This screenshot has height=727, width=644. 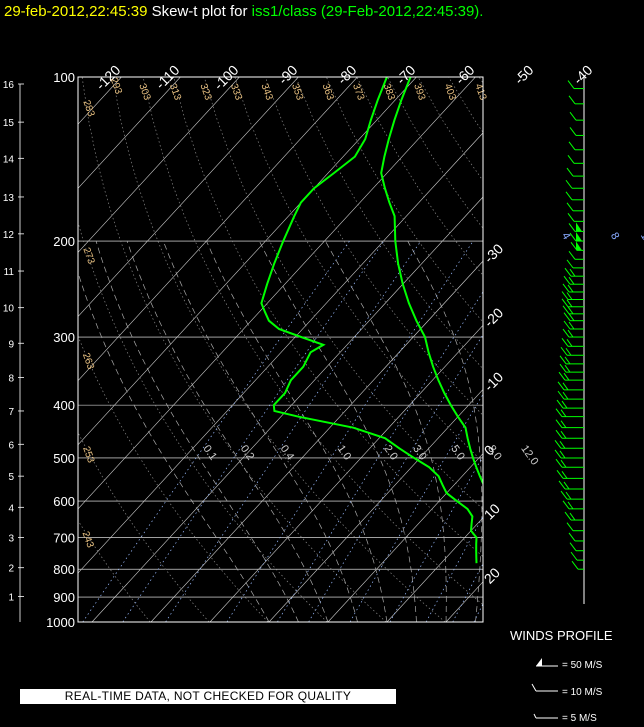 What do you see at coordinates (11, 508) in the screenshot?
I see `height-tick-label: 4` at bounding box center [11, 508].